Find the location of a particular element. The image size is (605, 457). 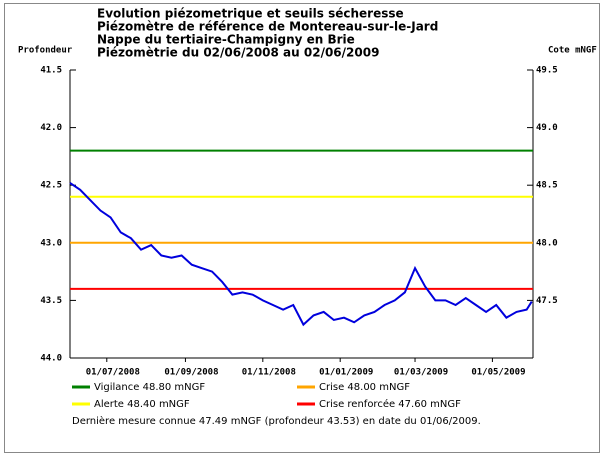

y2-tick-label: 47.5 is located at coordinates (547, 301).